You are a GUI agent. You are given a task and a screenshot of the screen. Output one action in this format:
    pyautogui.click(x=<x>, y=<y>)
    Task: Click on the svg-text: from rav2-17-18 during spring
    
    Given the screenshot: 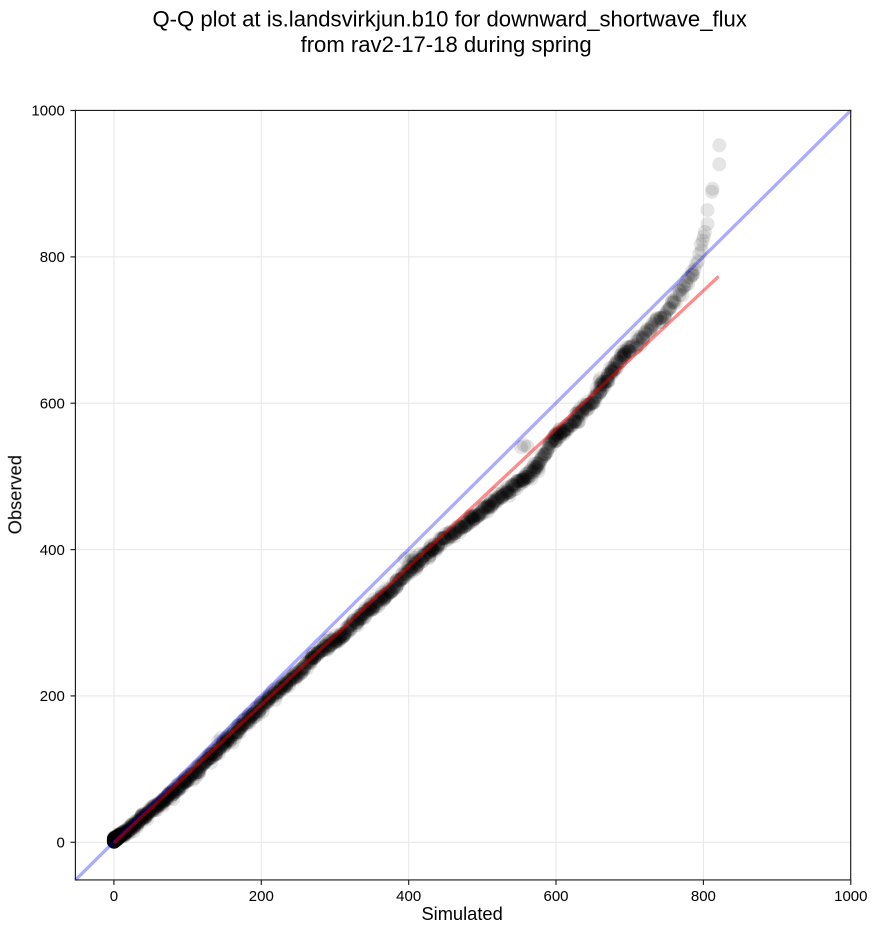 What is the action you would take?
    pyautogui.click(x=446, y=44)
    